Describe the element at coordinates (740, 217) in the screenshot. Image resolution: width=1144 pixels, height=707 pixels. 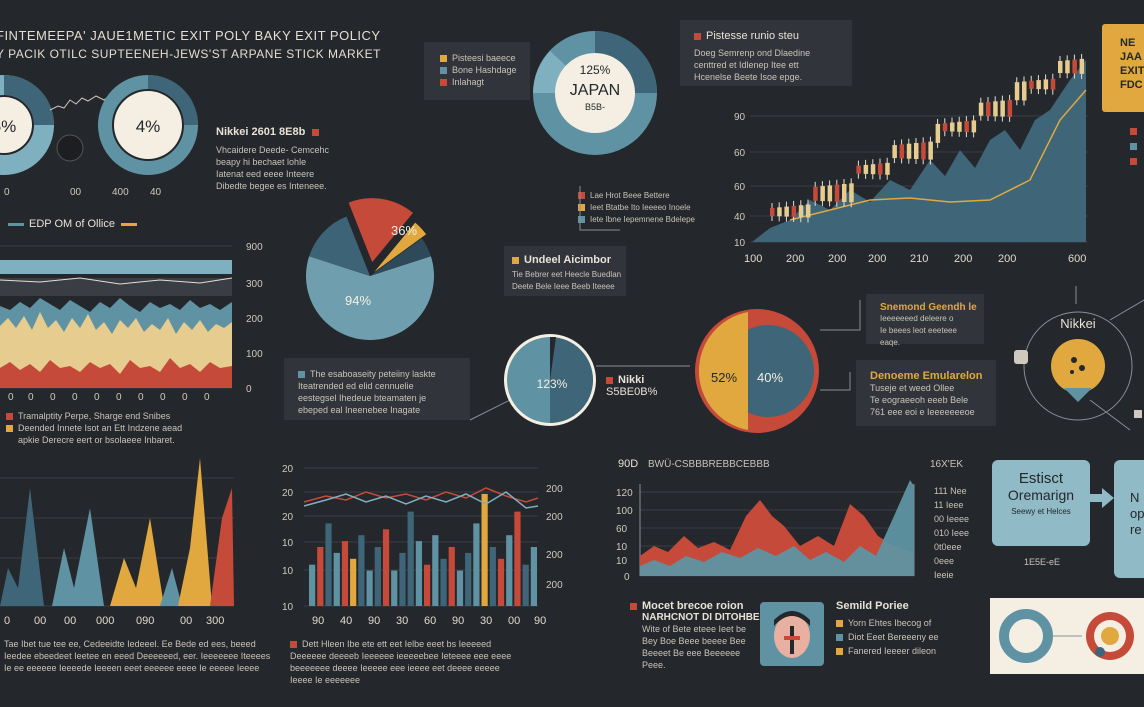
I see `candle-ytick: 40` at that location.